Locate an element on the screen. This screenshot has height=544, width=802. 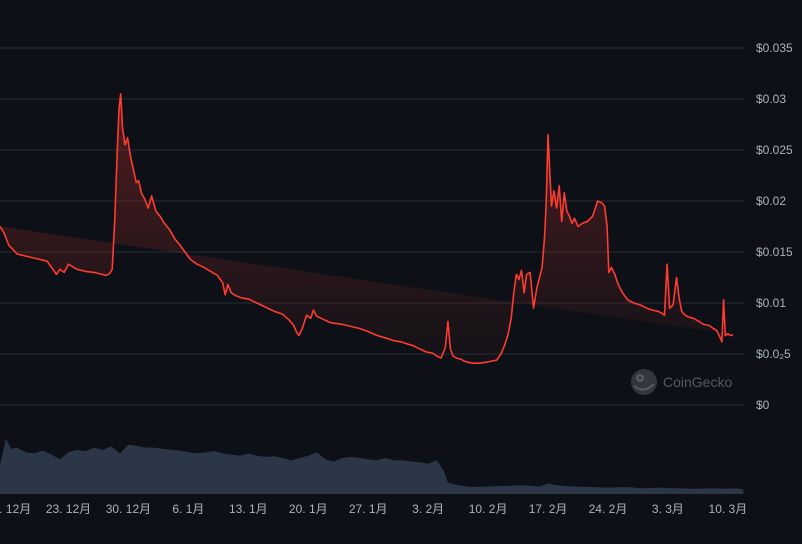
y-tick-label: $0.0₂5 is located at coordinates (773, 354).